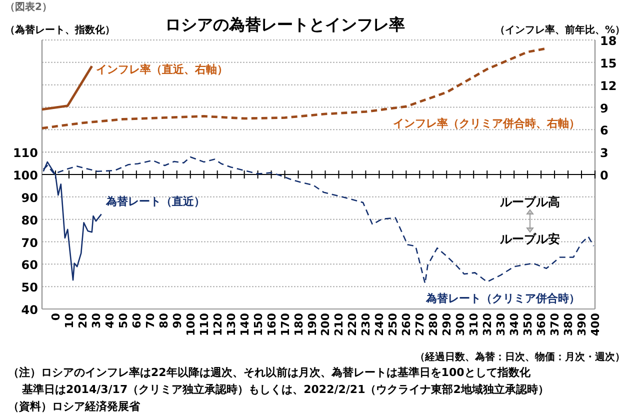  Describe the element at coordinates (162, 69) in the screenshot. I see `series-label: インフレ率（直近、右軸）` at that location.